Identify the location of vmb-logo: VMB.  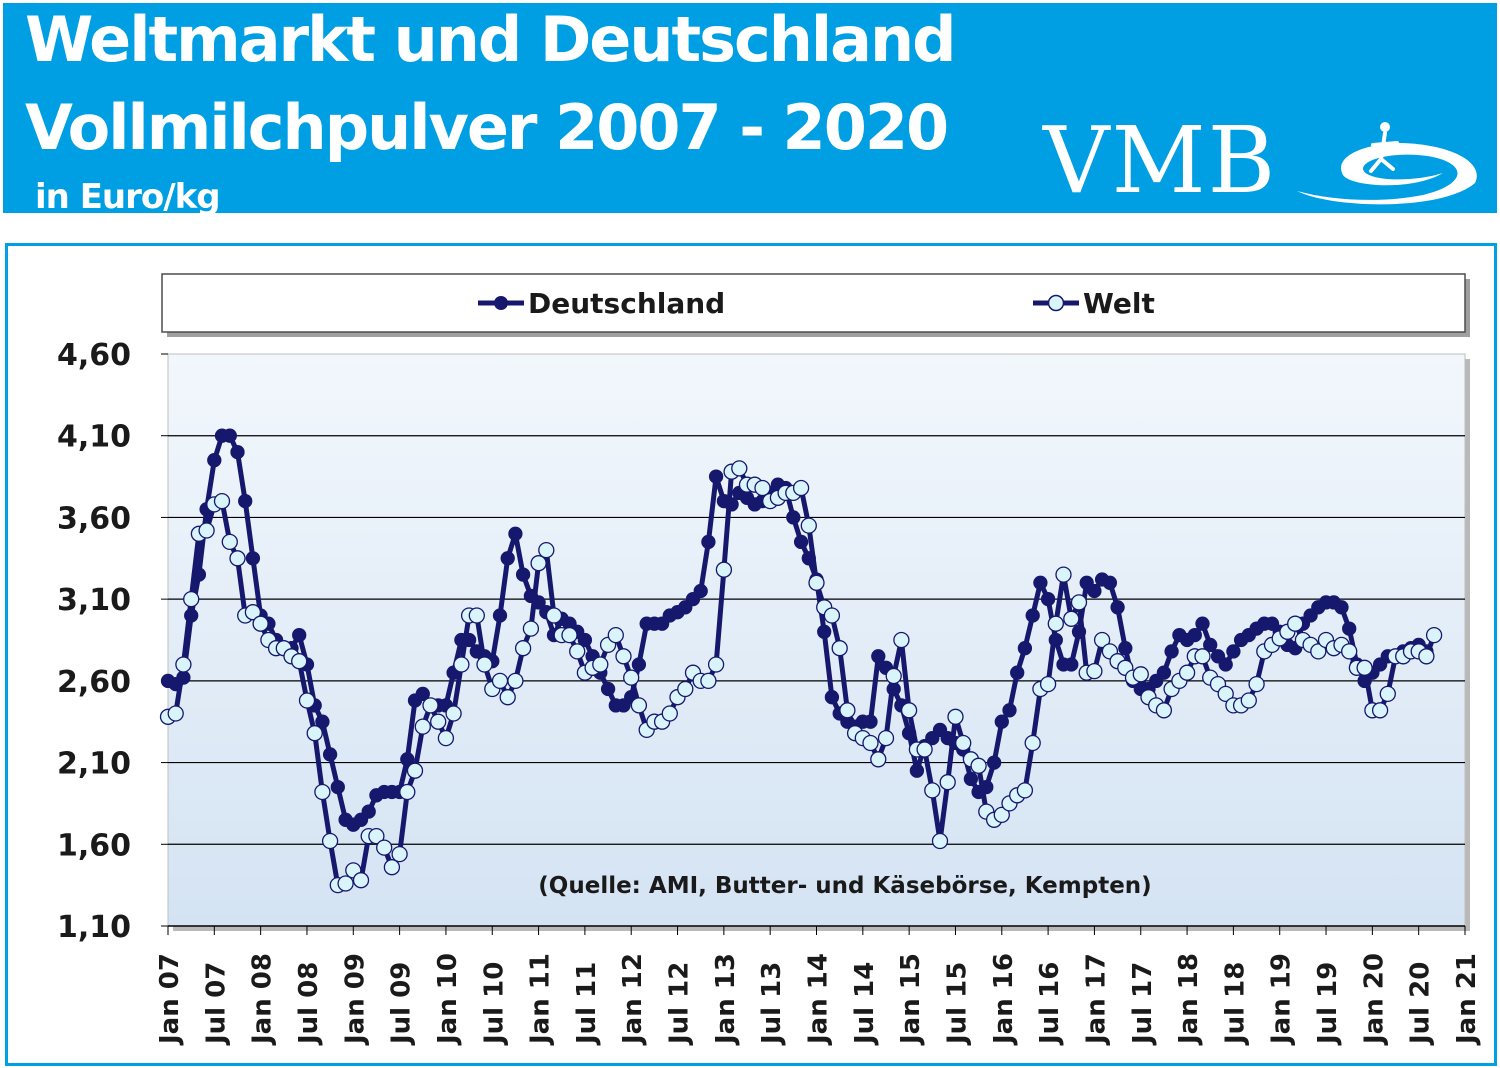
(1268, 160).